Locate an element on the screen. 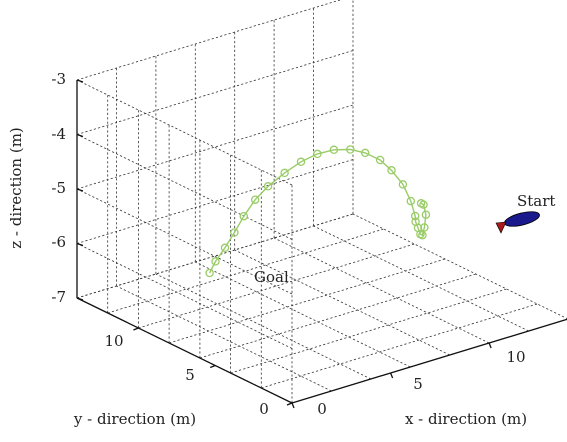 This screenshot has width=567, height=442. y-axis-label: y - direction (m) is located at coordinates (134, 419).